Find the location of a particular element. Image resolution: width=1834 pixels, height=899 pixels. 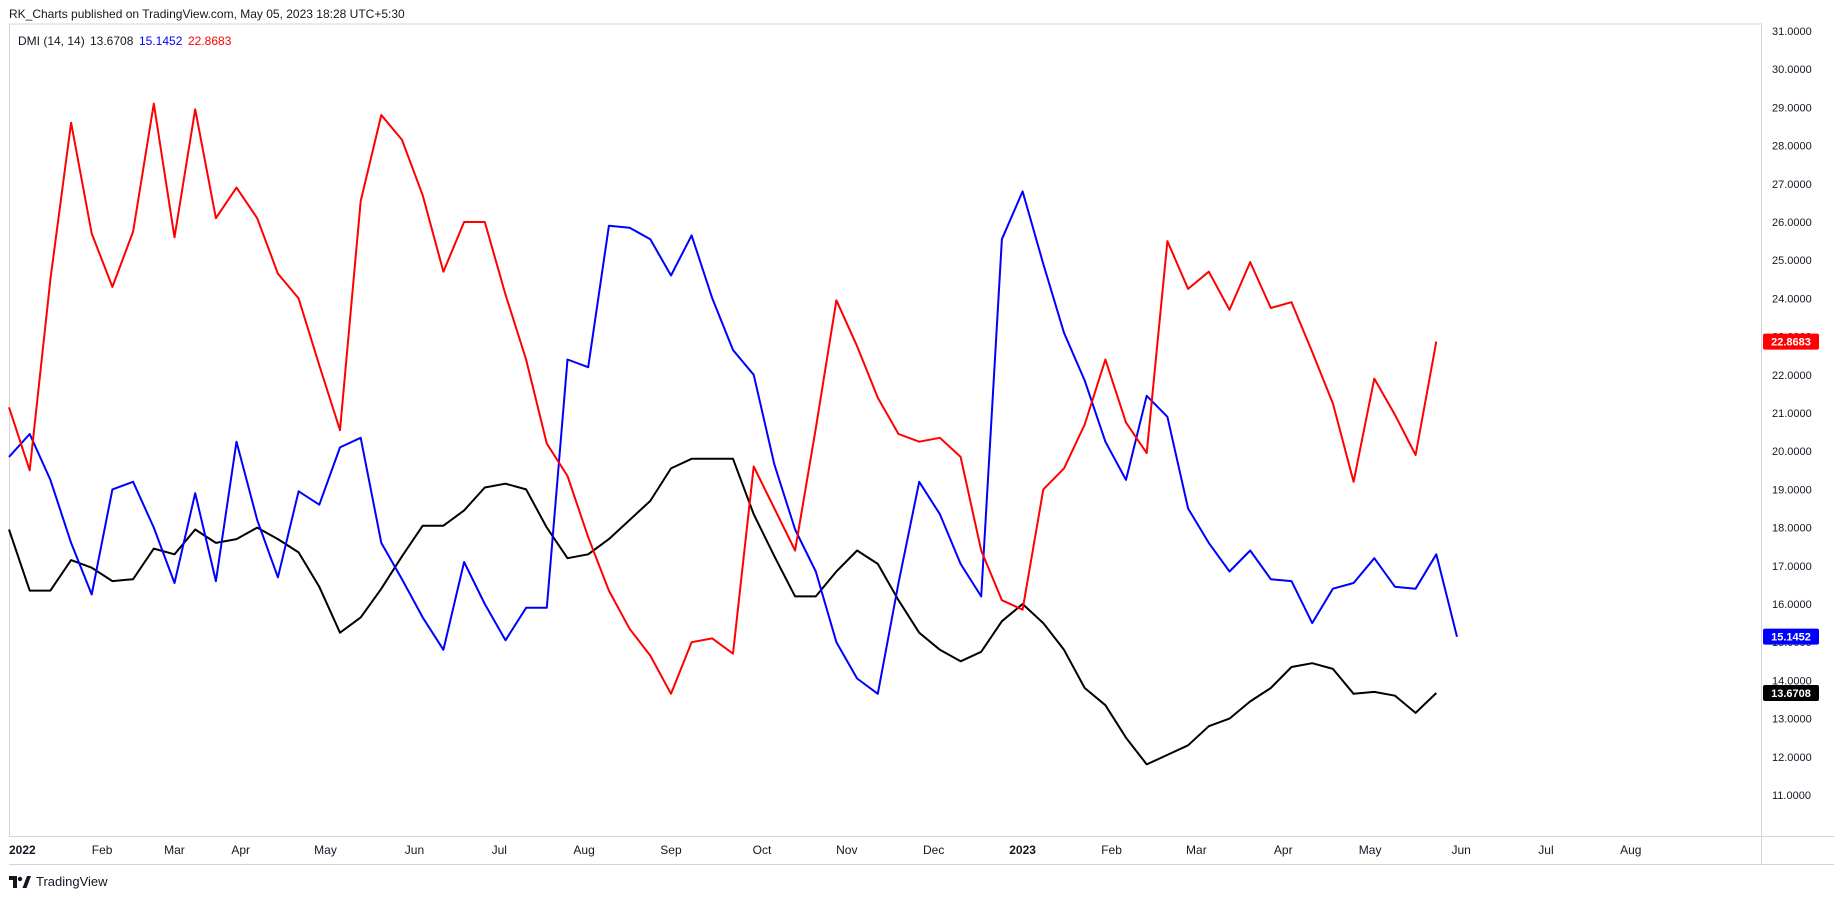

y-tick-label: 16.0000 is located at coordinates (1792, 605).